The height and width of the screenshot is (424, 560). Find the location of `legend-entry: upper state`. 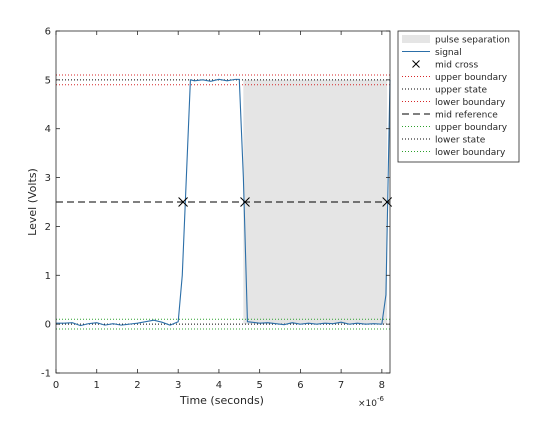

legend-entry: upper state is located at coordinates (444, 91).